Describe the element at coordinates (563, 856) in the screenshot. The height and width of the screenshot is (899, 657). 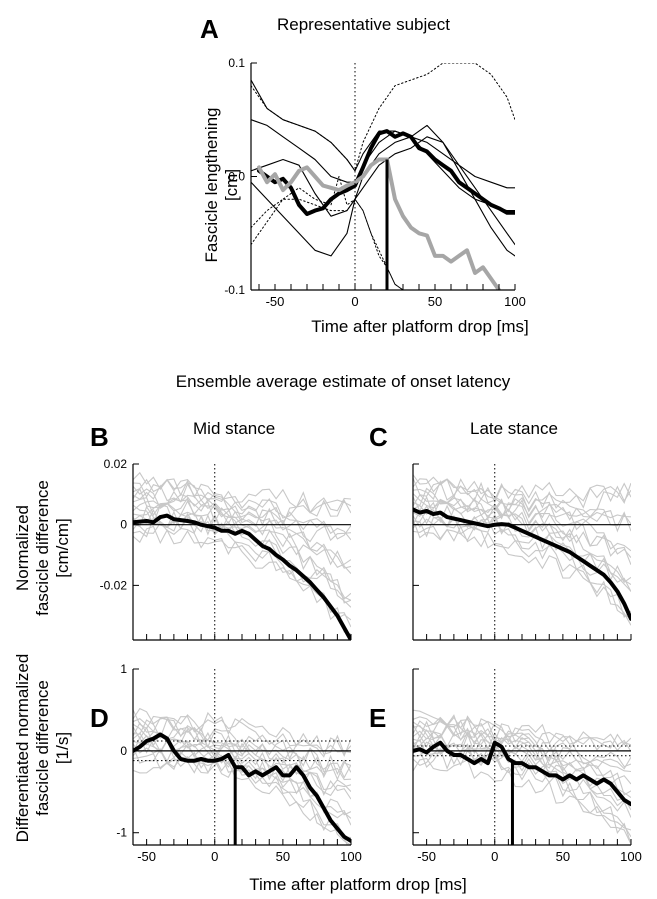
I see `panel-e-x-tick-label: 50` at that location.